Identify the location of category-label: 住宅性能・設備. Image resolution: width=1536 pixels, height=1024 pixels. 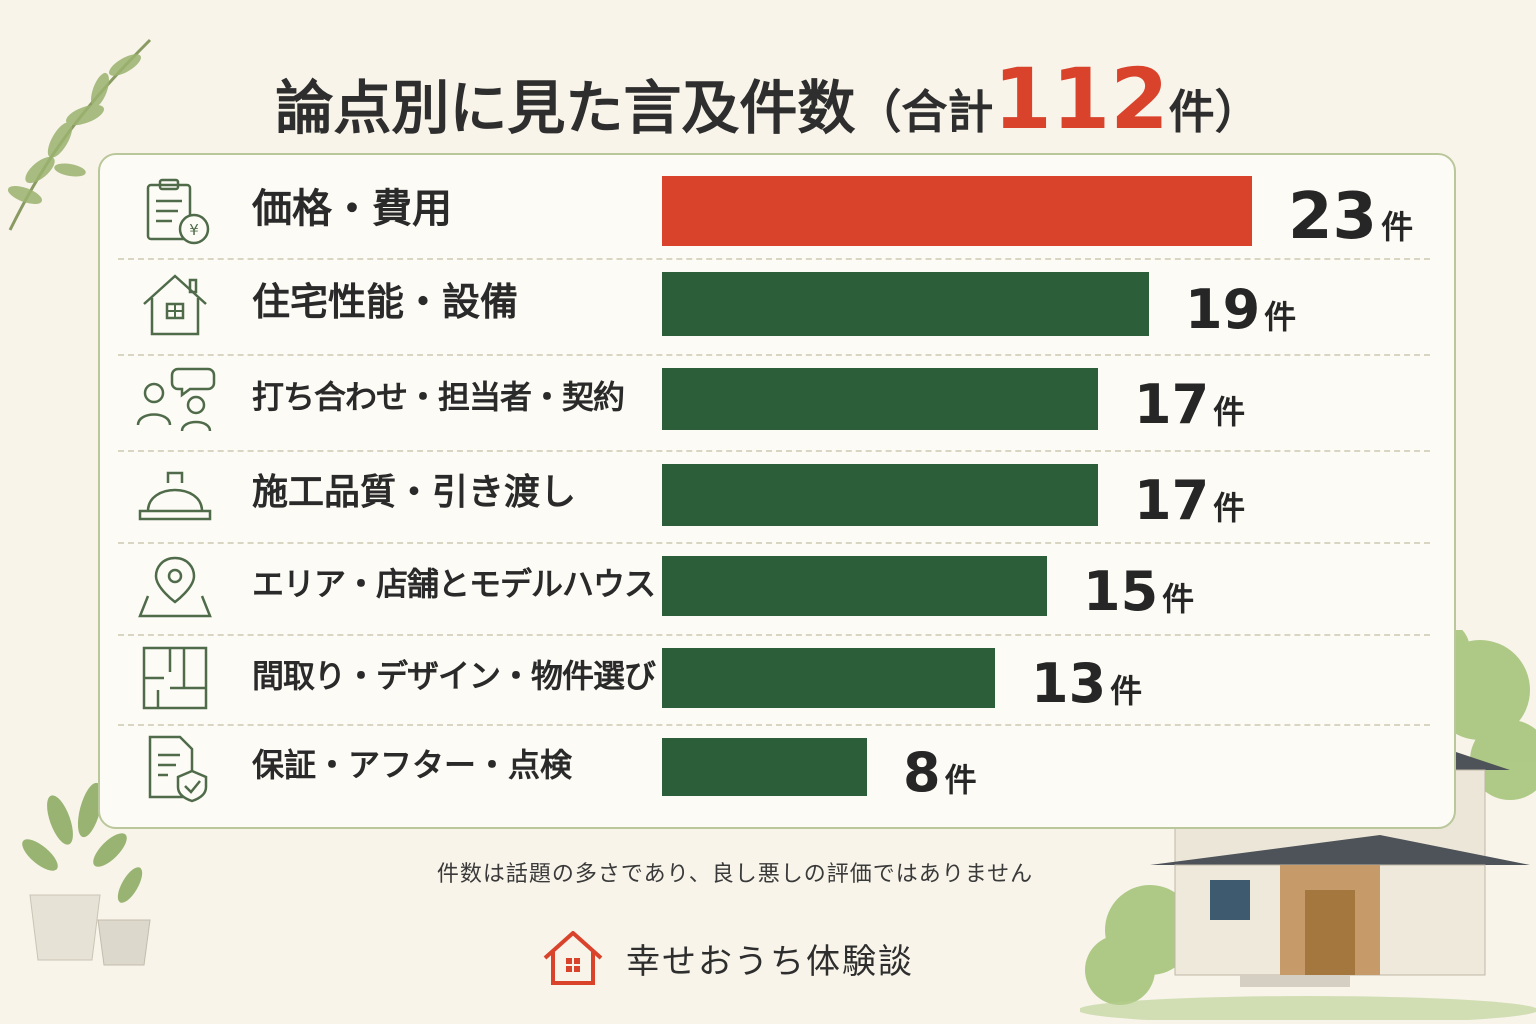
(385, 302).